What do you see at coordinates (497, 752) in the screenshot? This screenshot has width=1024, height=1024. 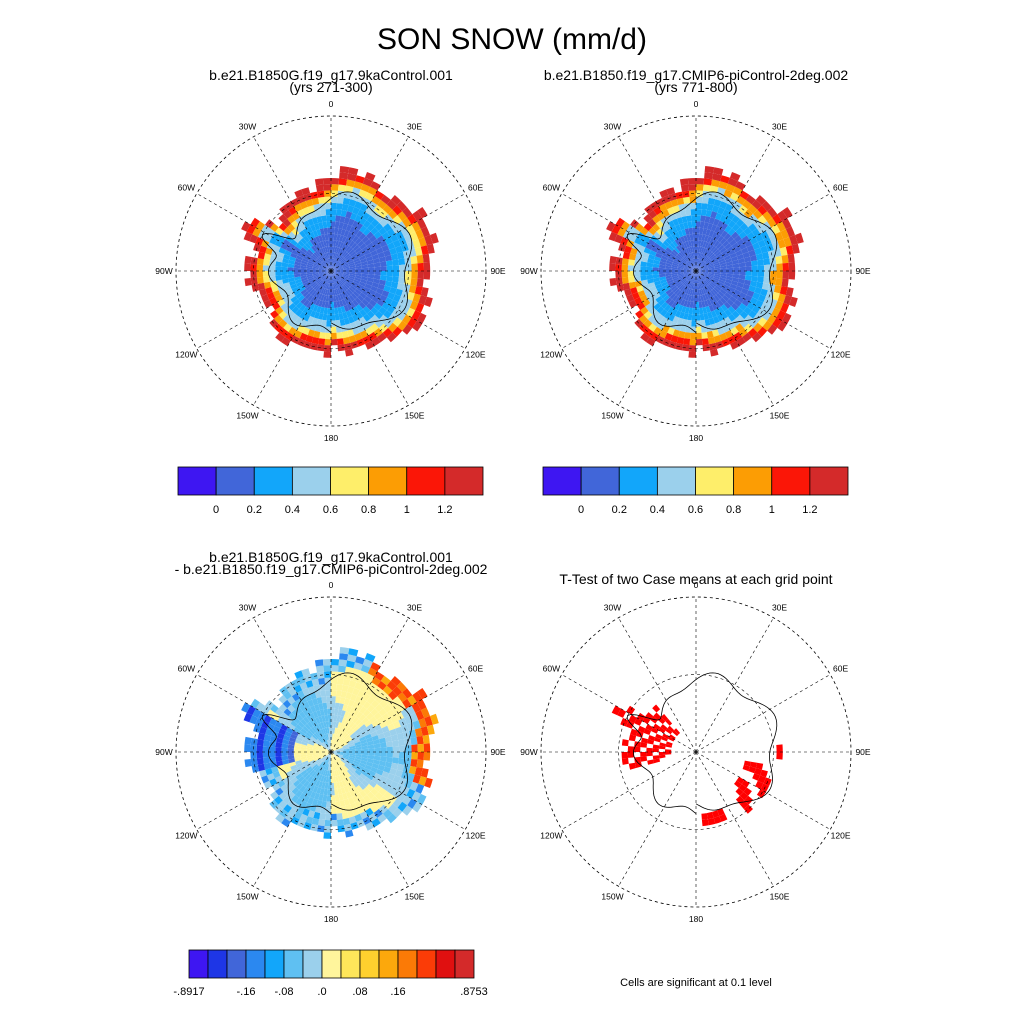 I see `longitude-label: 90E` at bounding box center [497, 752].